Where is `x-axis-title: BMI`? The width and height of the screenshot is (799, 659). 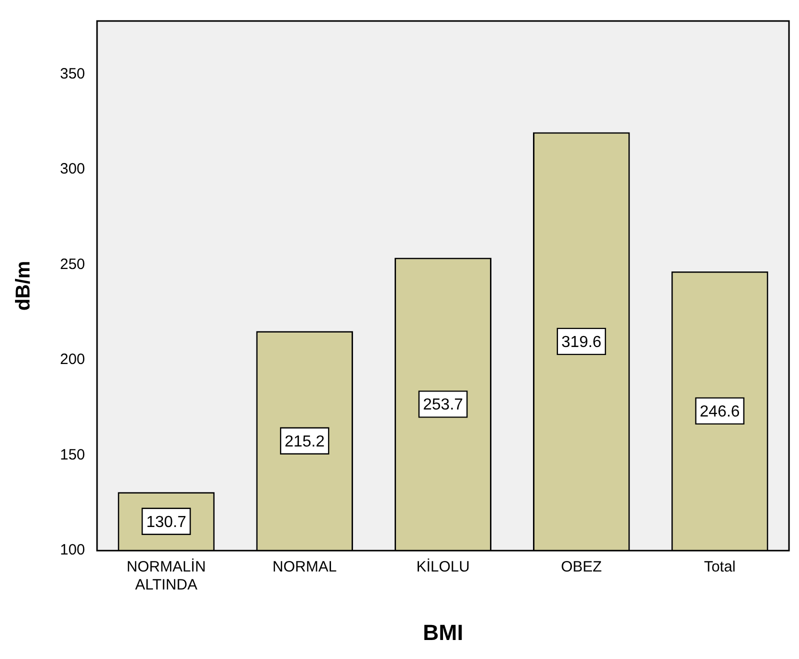 x-axis-title: BMI is located at coordinates (443, 632).